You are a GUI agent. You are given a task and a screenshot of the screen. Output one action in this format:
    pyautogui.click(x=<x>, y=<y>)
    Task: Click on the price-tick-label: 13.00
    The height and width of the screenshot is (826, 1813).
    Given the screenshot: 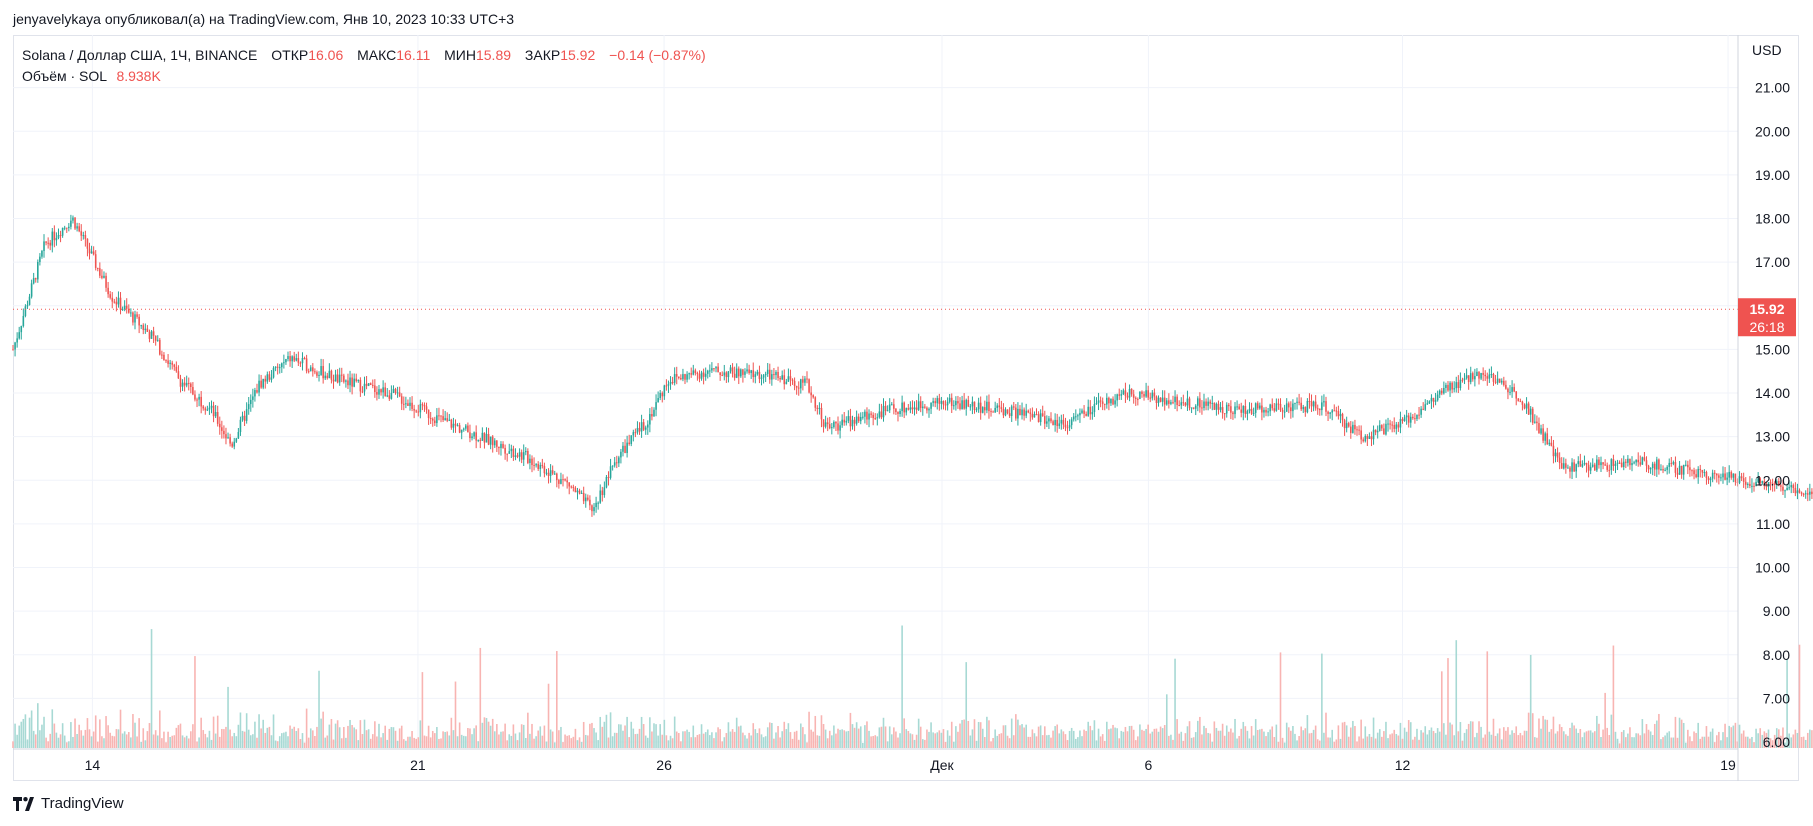 What is the action you would take?
    pyautogui.click(x=1772, y=437)
    